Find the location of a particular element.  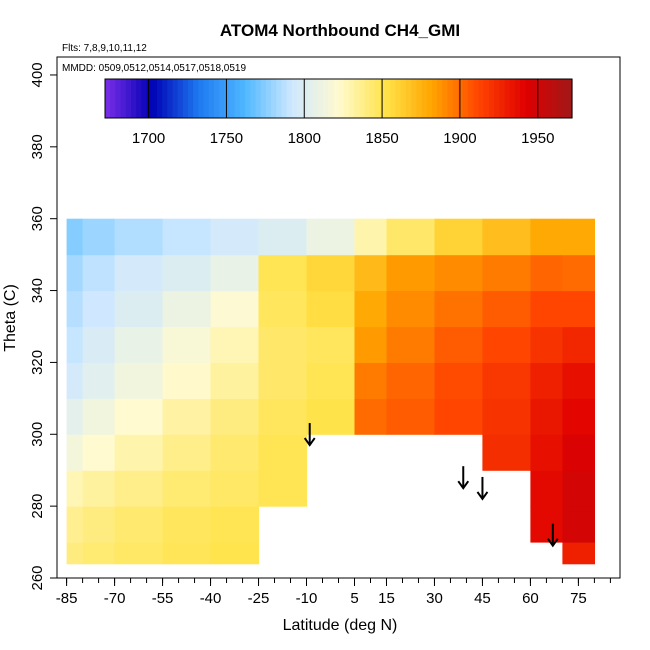

chart-title: ATOM4 Northbound CH4_GMI is located at coordinates (340, 30).